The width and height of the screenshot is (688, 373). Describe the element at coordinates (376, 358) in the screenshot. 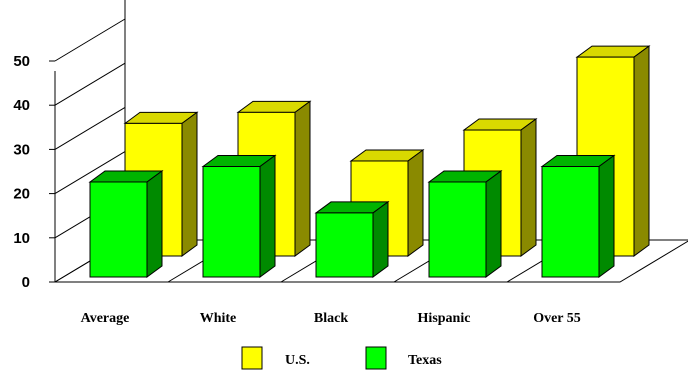

I see `legend-swatch-texas` at that location.